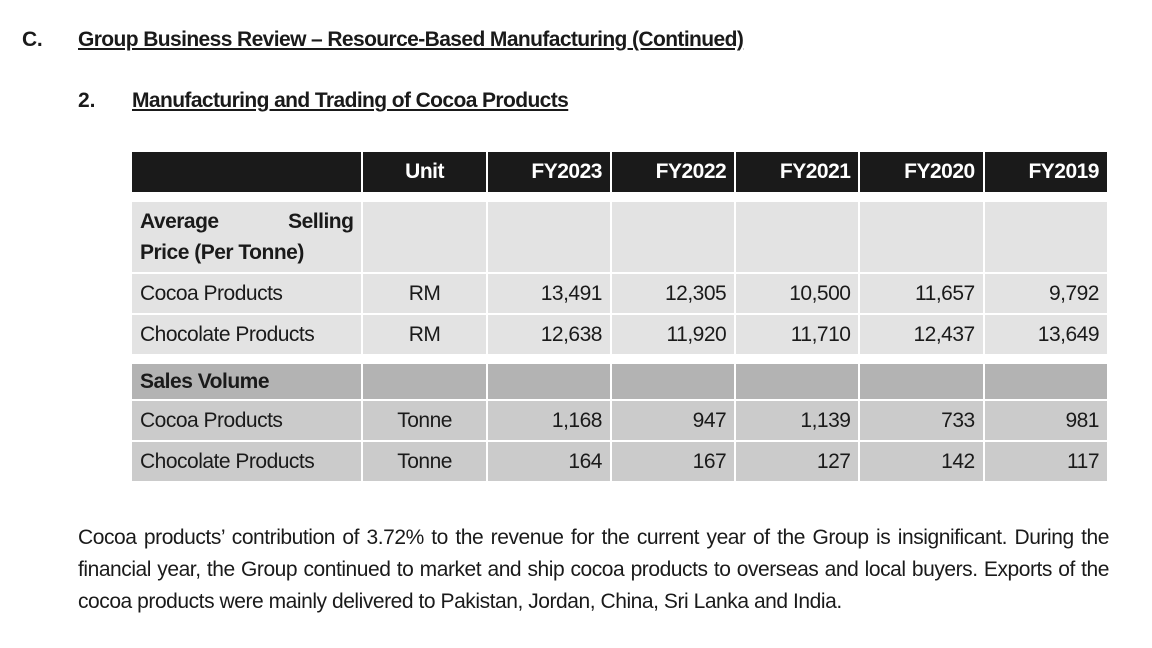 This screenshot has width=1152, height=648. Describe the element at coordinates (1046, 334) in the screenshot. I see `value-fy2019: 13,649` at that location.